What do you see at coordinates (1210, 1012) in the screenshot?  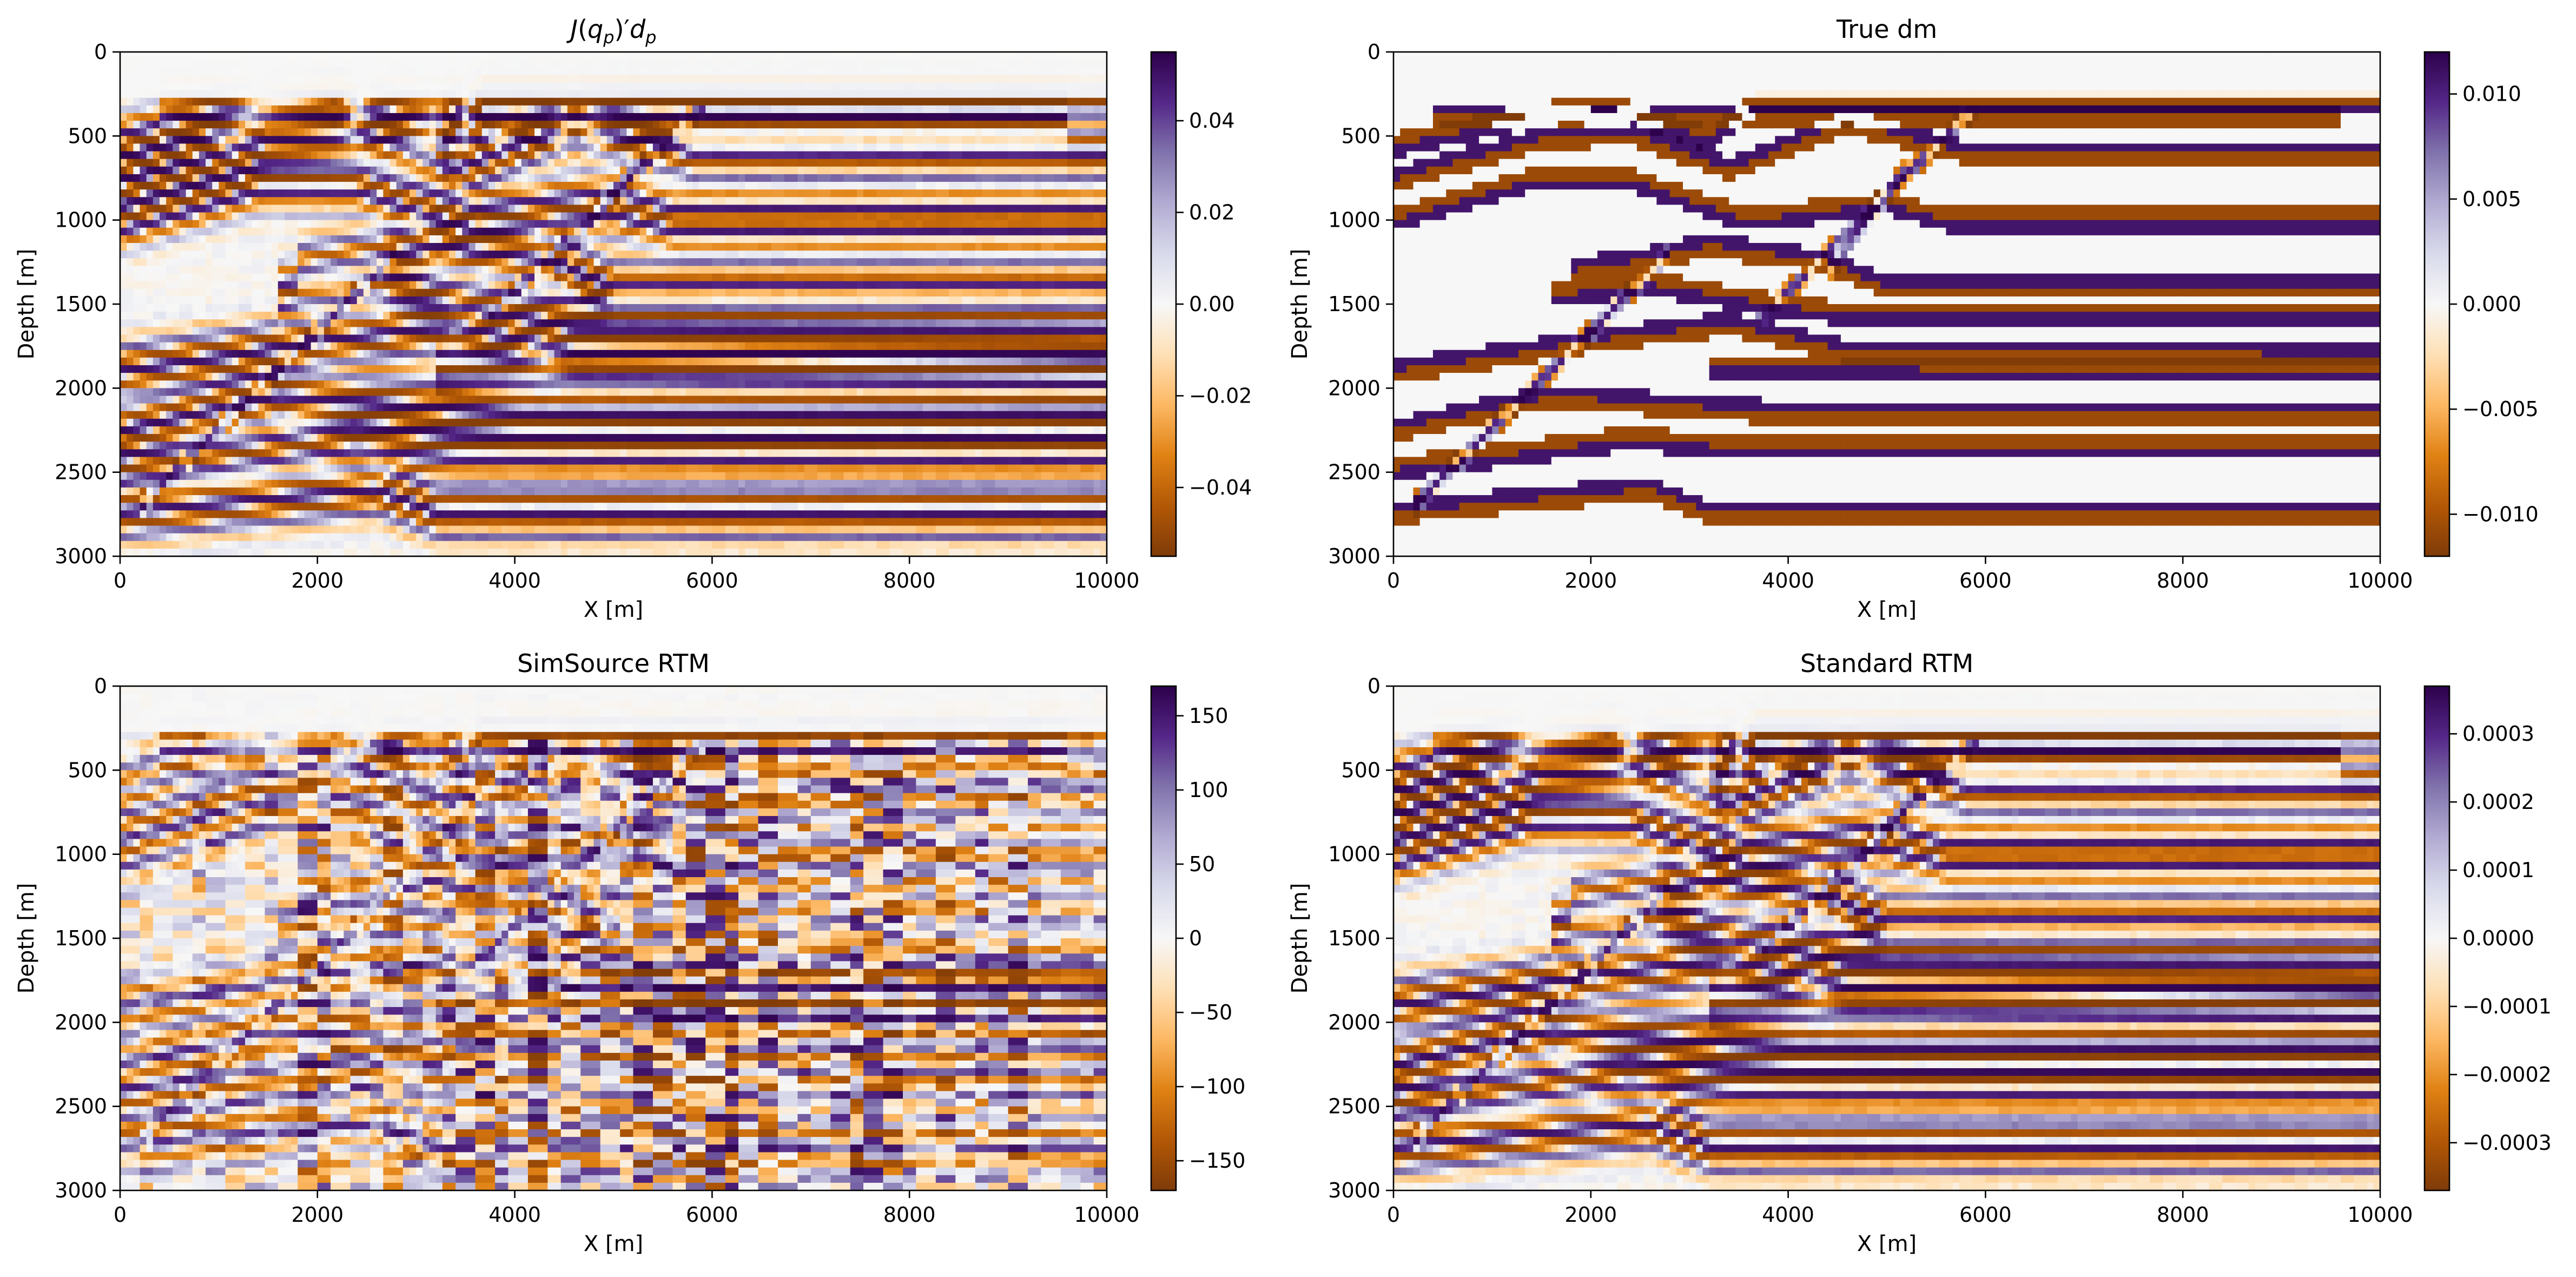 I see `colorbar-tick-label: −50` at bounding box center [1210, 1012].